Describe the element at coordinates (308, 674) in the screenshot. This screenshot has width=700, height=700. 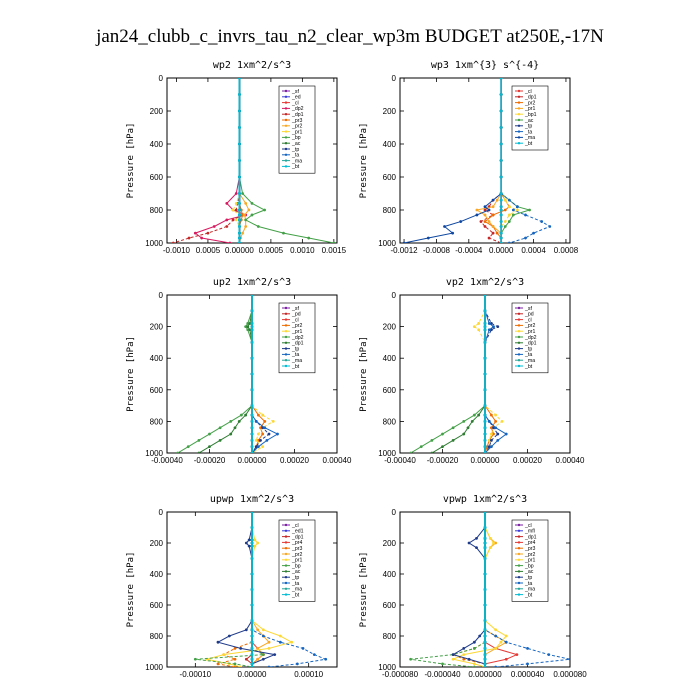
I see `x-tick-label: 0.00010` at that location.